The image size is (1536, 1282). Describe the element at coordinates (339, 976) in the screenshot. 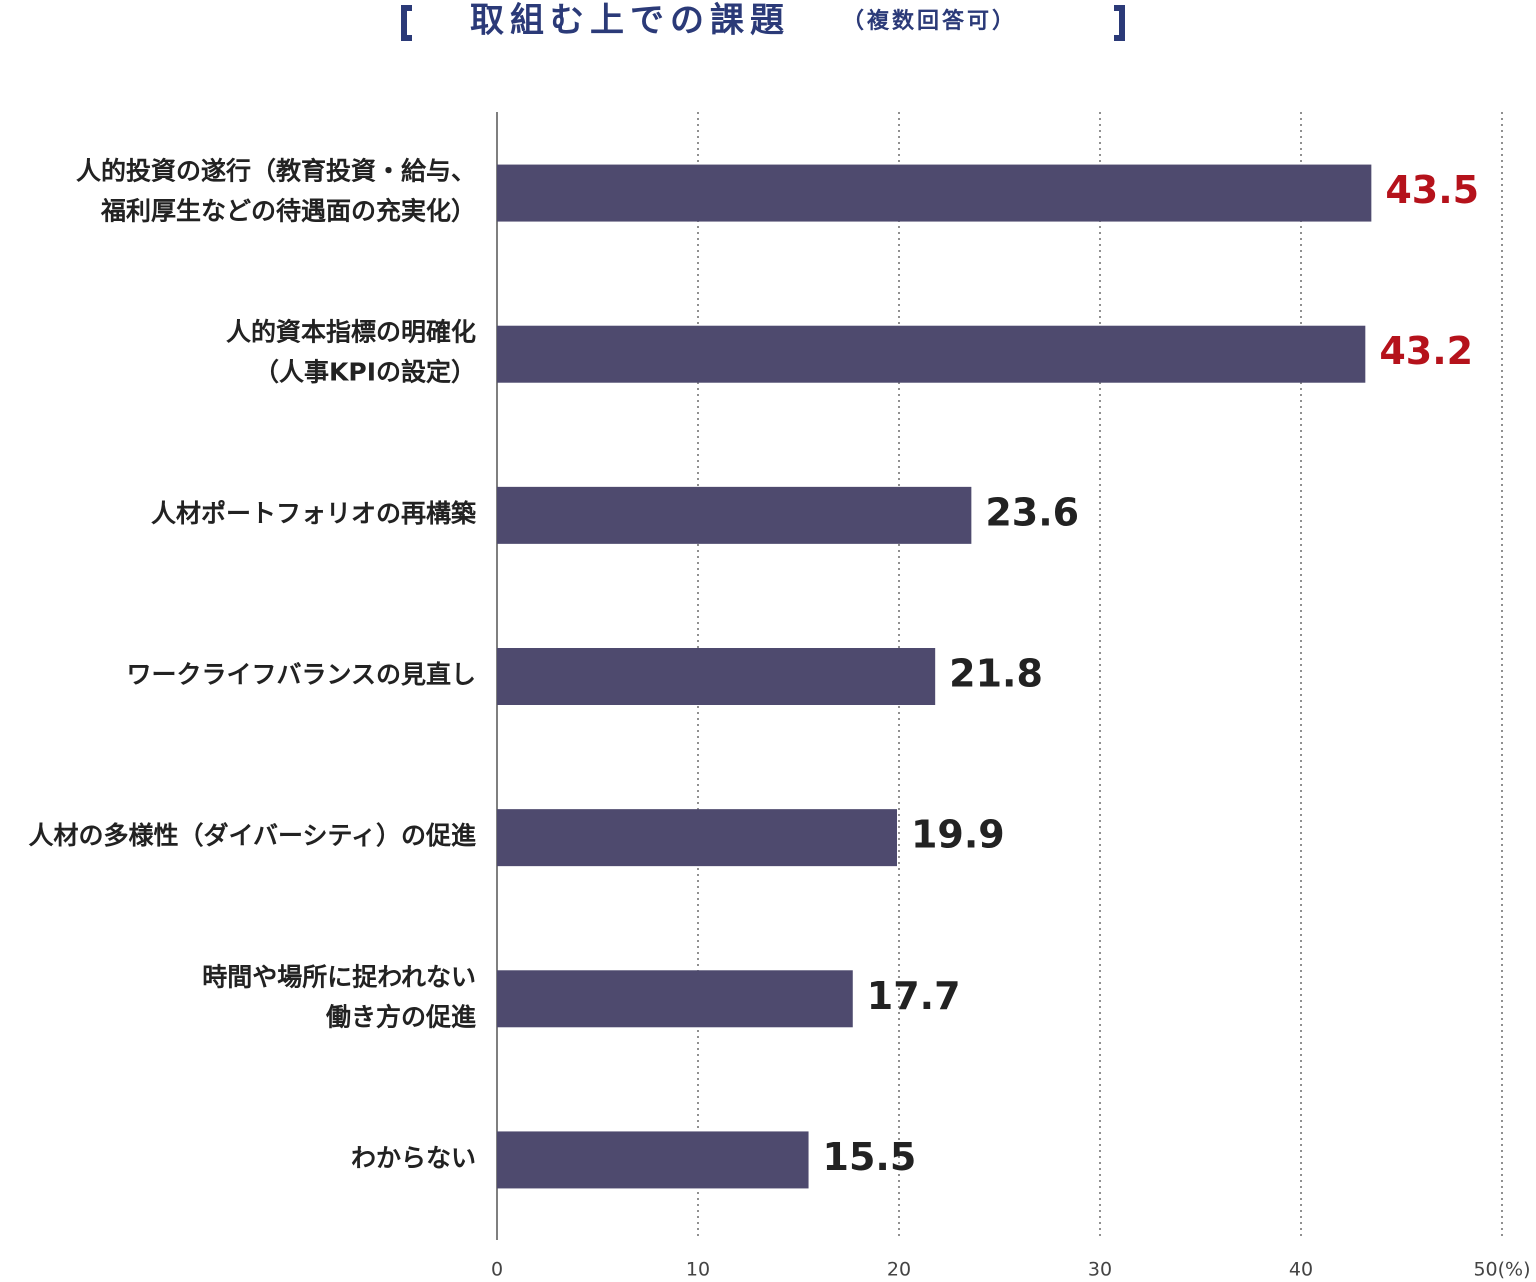

I see `y-tick-label: 時間や場所に捉われない` at that location.